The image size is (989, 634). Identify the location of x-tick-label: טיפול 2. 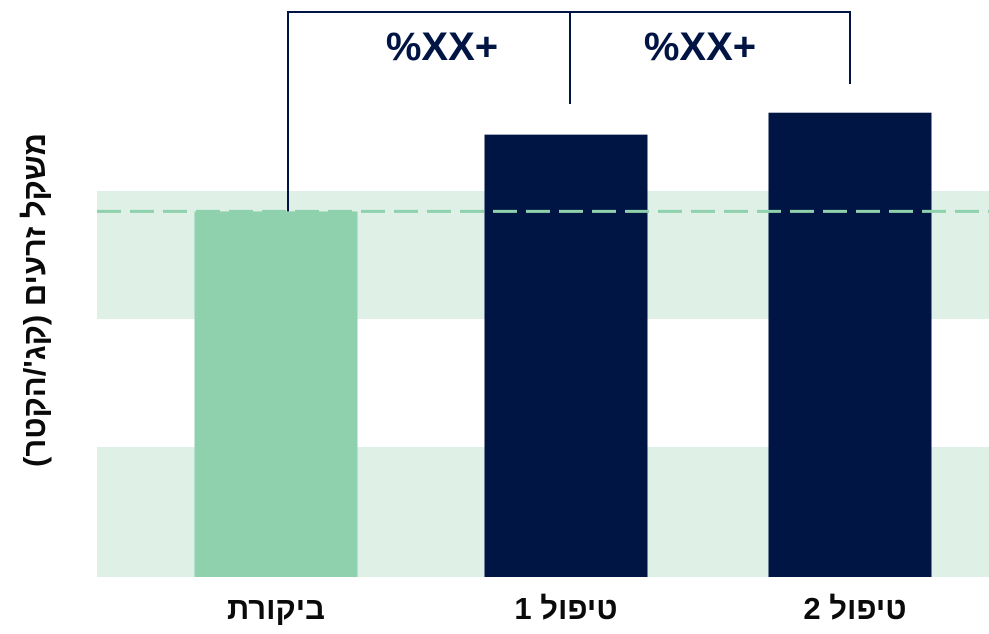
(854, 608).